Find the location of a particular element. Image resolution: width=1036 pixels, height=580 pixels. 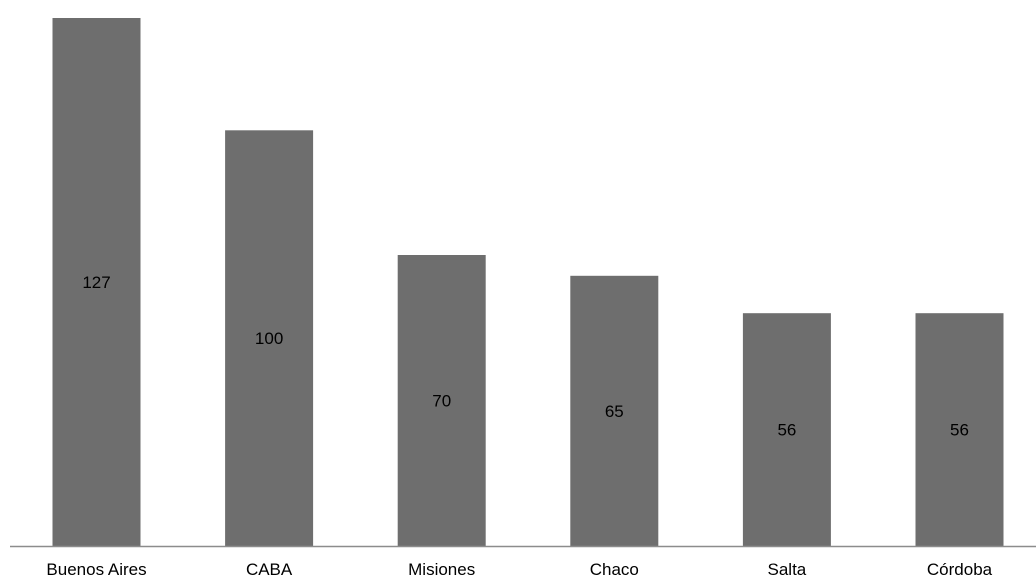

value-label-misiones: 70 is located at coordinates (441, 401).